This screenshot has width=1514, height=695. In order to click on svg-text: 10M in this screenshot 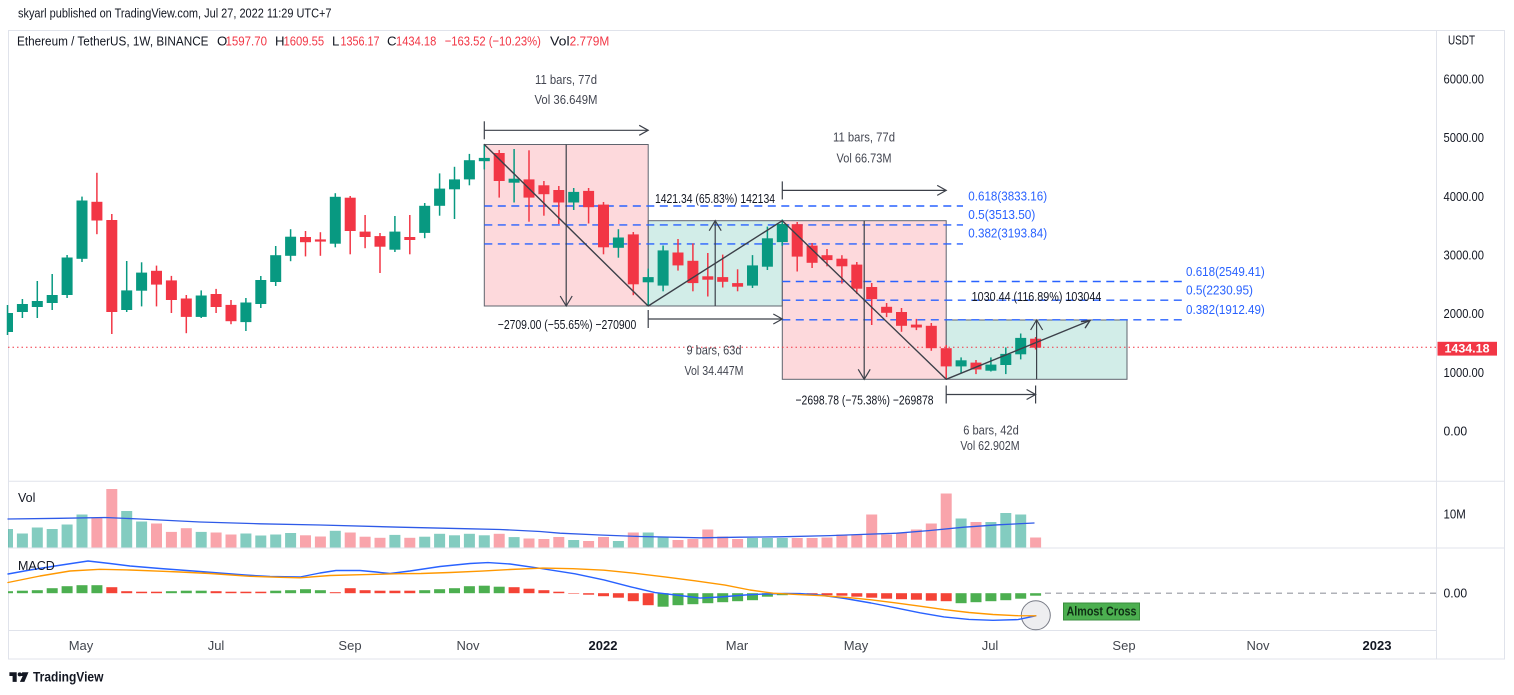, I will do `click(1455, 515)`.